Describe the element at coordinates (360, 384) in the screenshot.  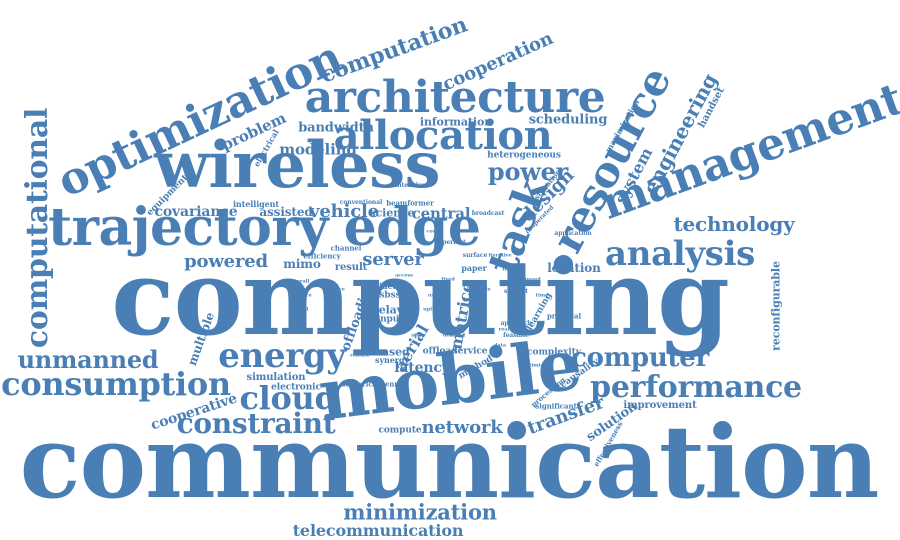
I see `word: numerical` at that location.